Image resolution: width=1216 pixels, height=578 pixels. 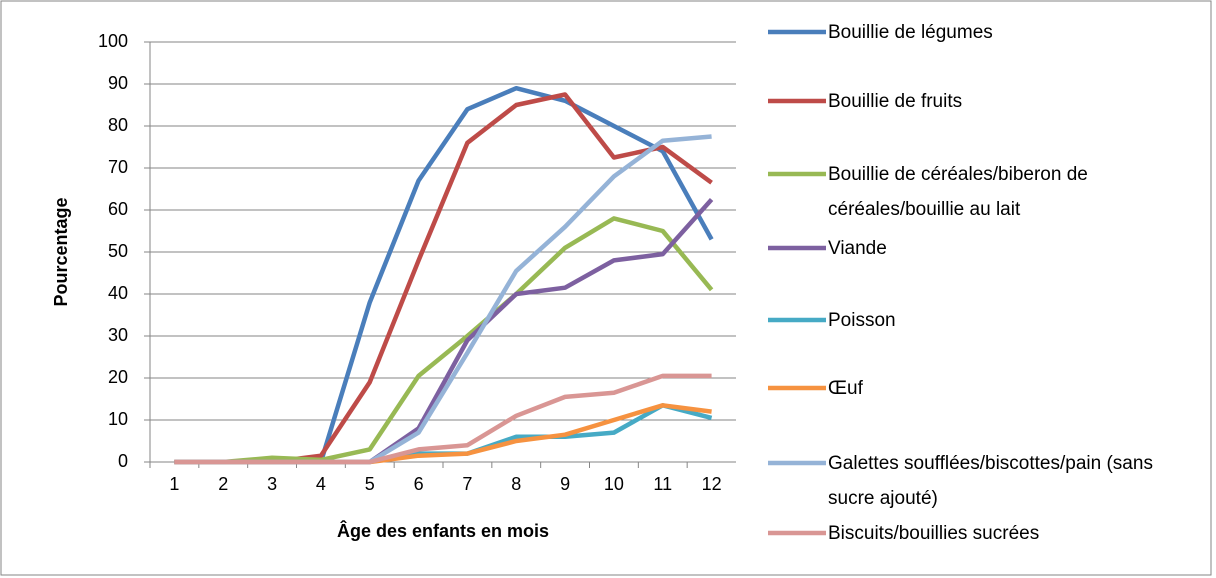 I want to click on y-tick-label: 0, so click(x=123, y=461).